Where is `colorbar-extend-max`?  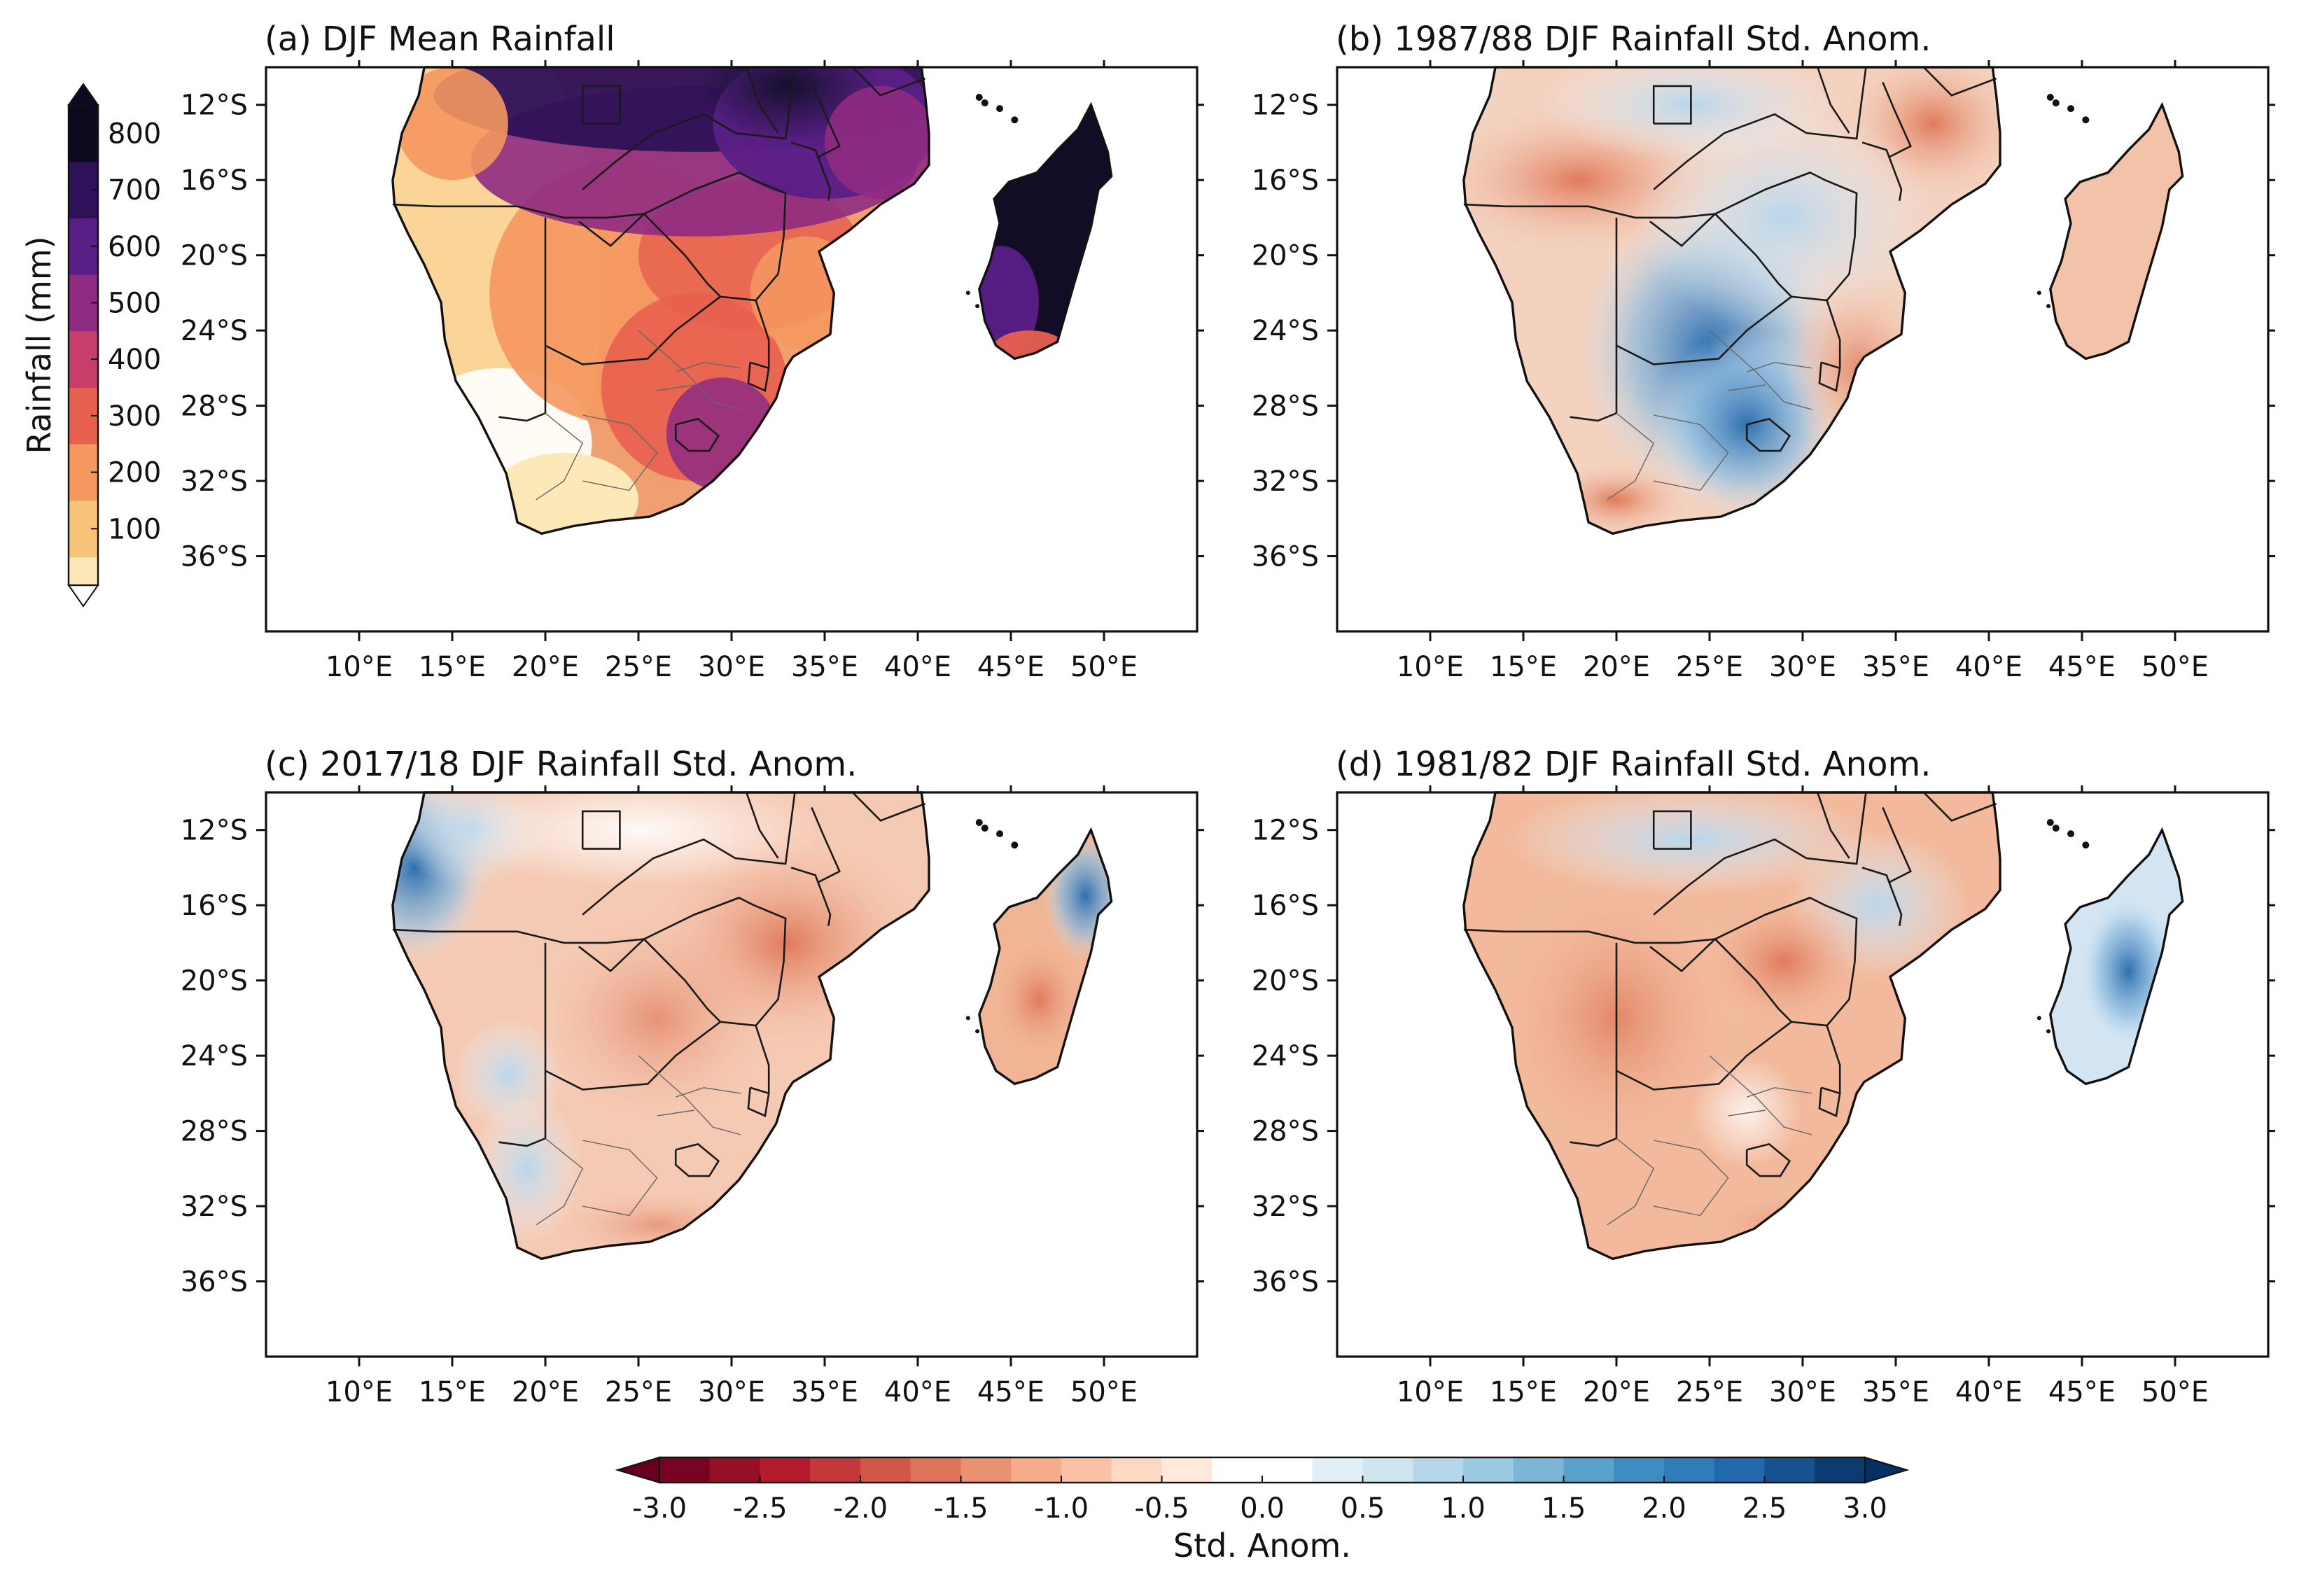
colorbar-extend-max is located at coordinates (1887, 1470).